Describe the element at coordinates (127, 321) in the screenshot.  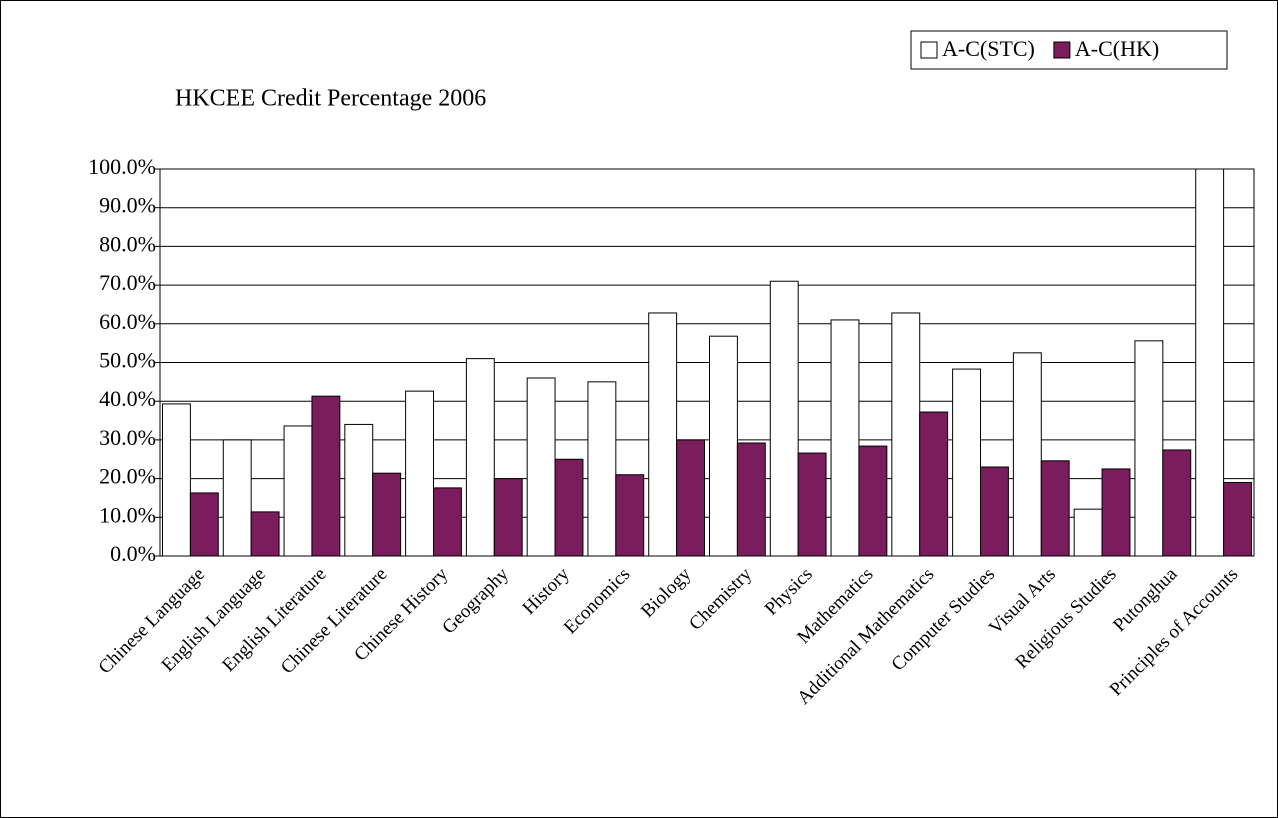
I see `y-tick-label: 60.0%` at that location.